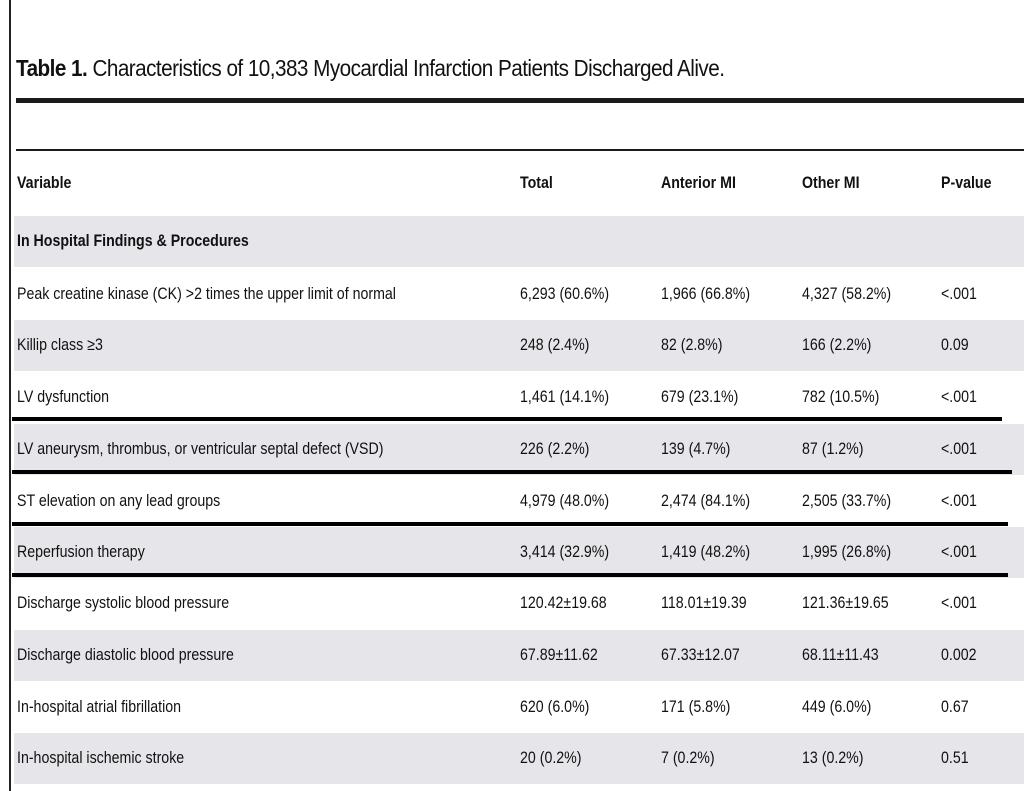  Describe the element at coordinates (840, 655) in the screenshot. I see `cell-other-mi: 68.11±11.43` at that location.